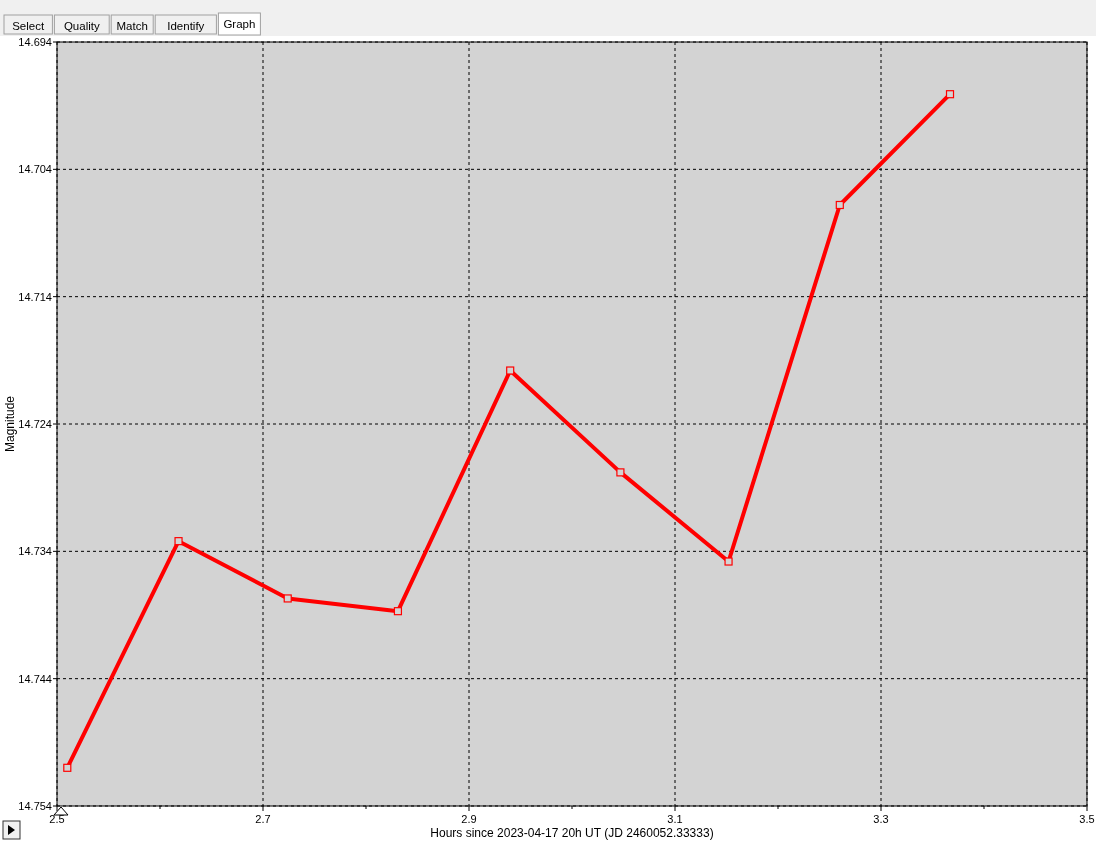 This screenshot has height=841, width=1096. What do you see at coordinates (263, 819) in the screenshot?
I see `x-tick-label: 2.7` at bounding box center [263, 819].